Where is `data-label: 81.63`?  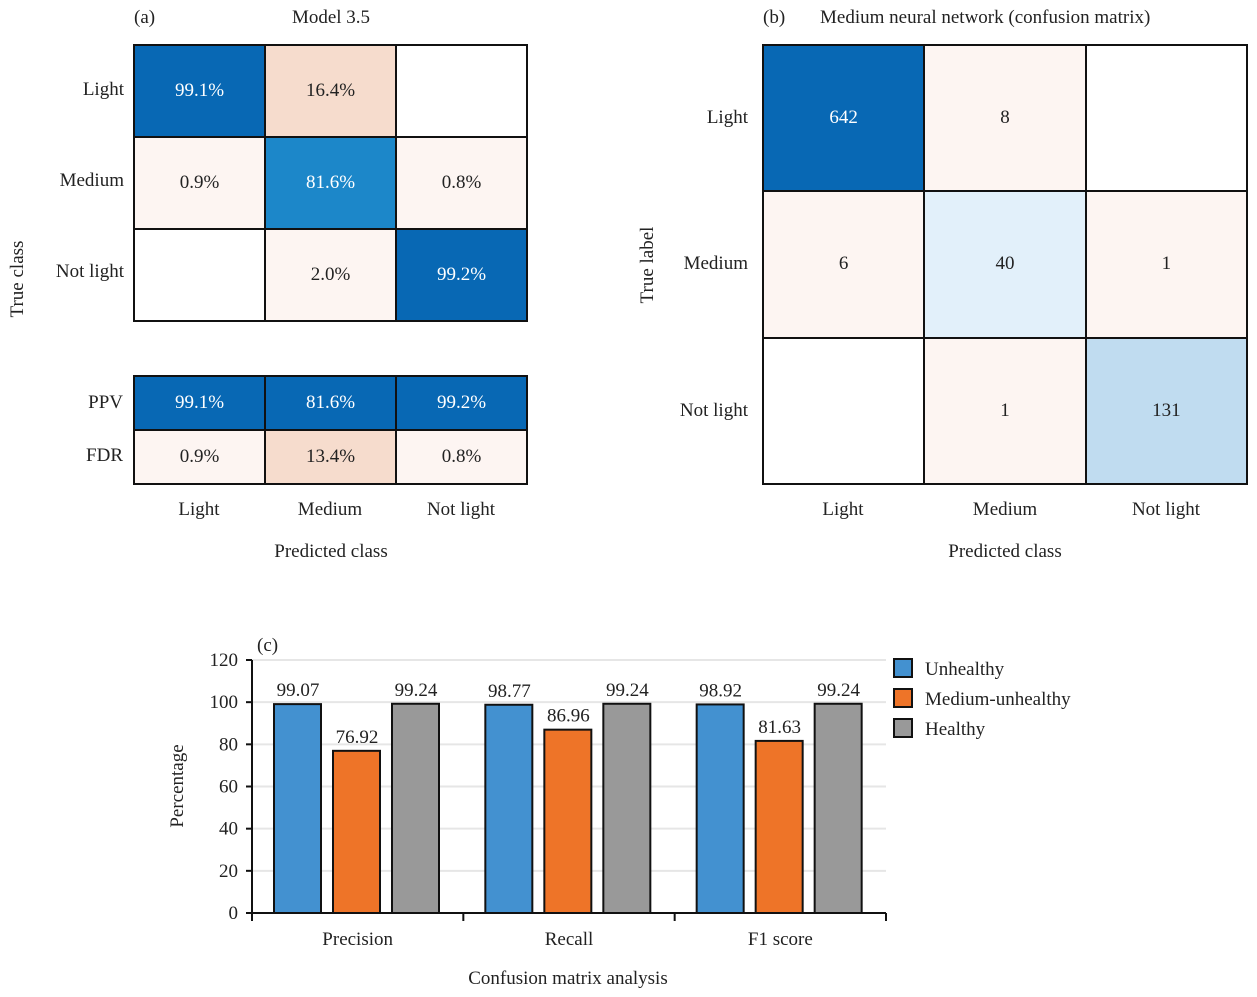 data-label: 81.63 is located at coordinates (779, 727).